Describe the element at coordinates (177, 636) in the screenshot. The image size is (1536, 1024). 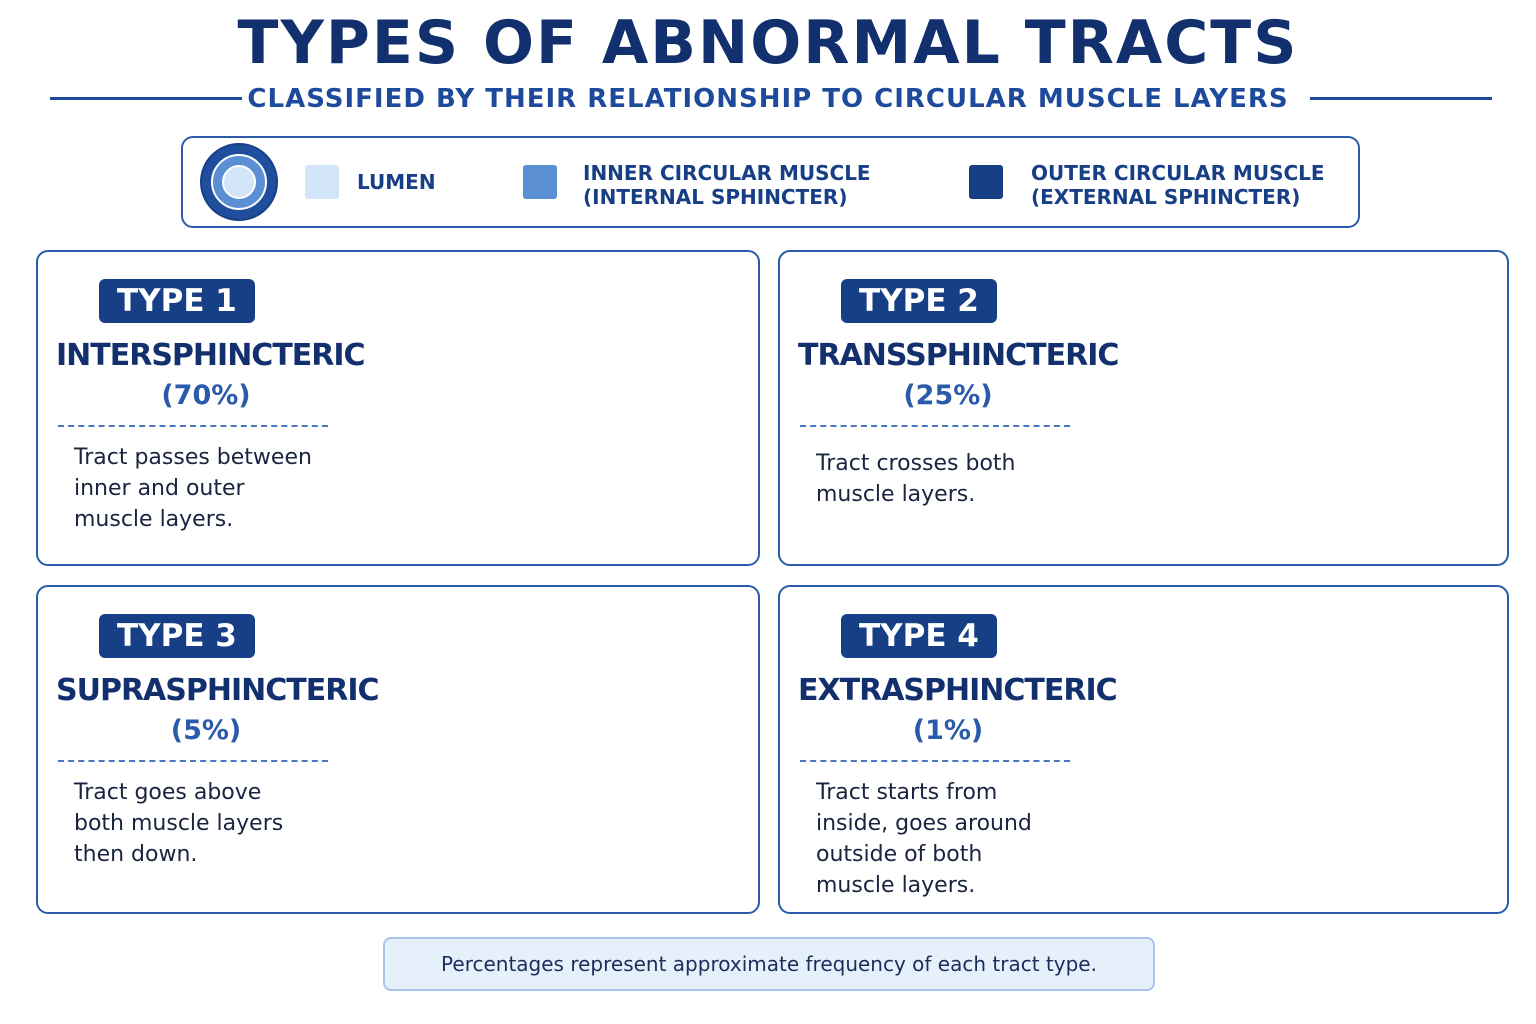
I see `type-badge: TYPE 3` at that location.